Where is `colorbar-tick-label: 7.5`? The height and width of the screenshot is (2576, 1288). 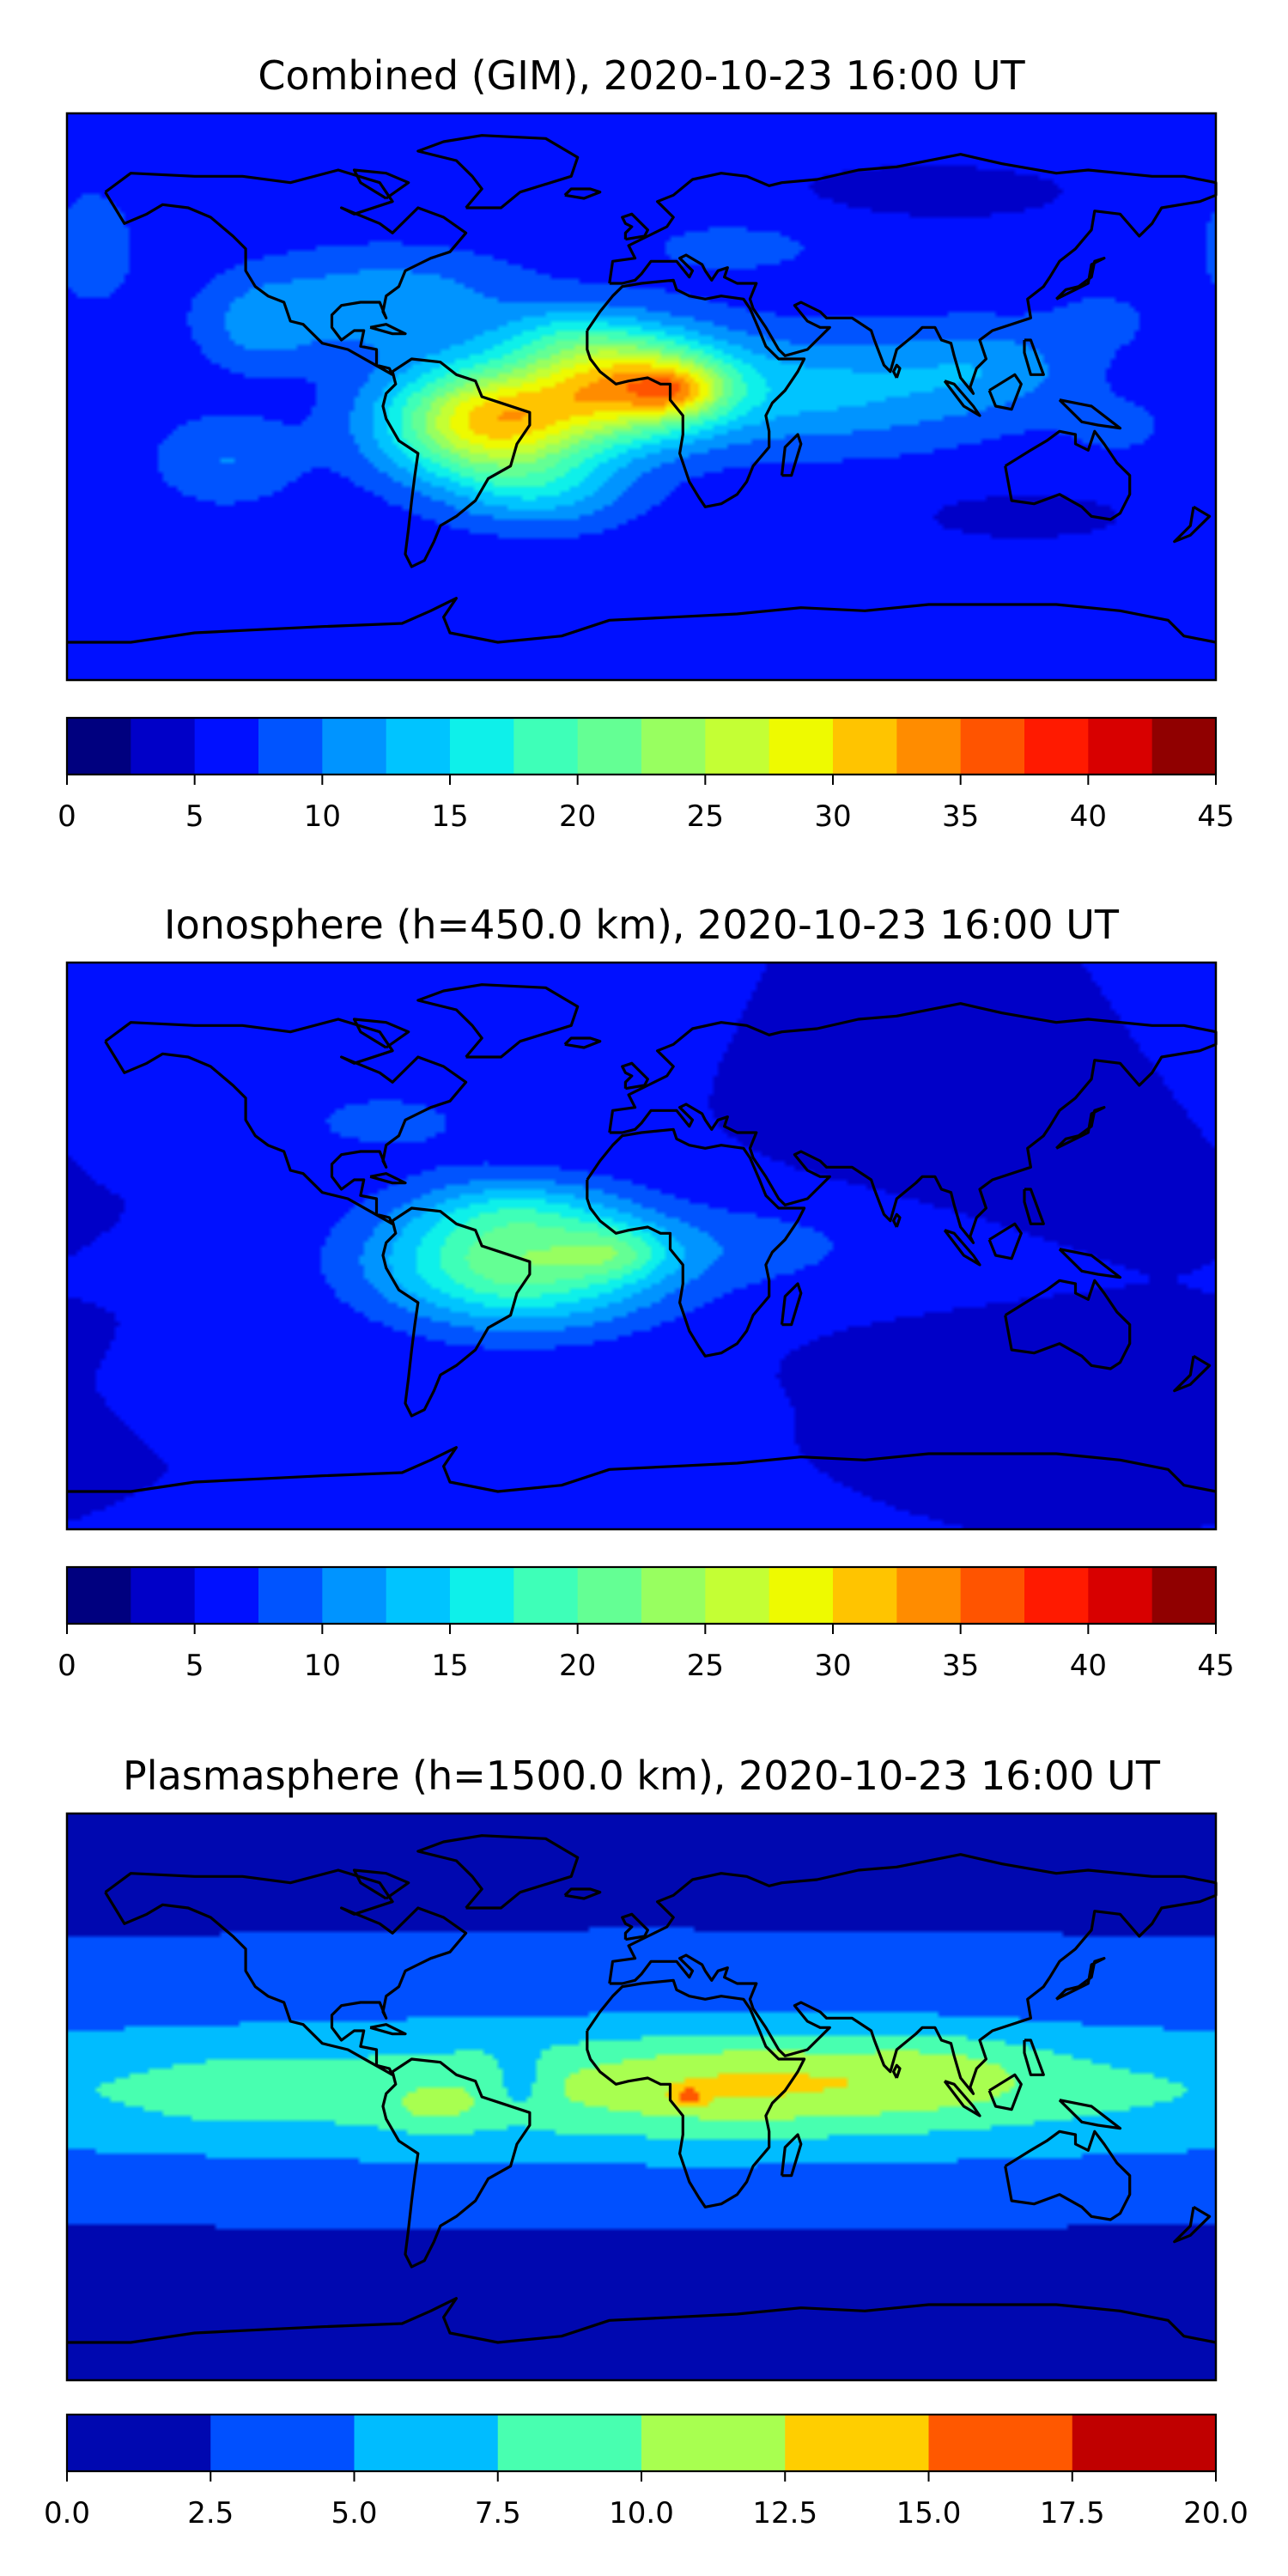 colorbar-tick-label: 7.5 is located at coordinates (498, 2513).